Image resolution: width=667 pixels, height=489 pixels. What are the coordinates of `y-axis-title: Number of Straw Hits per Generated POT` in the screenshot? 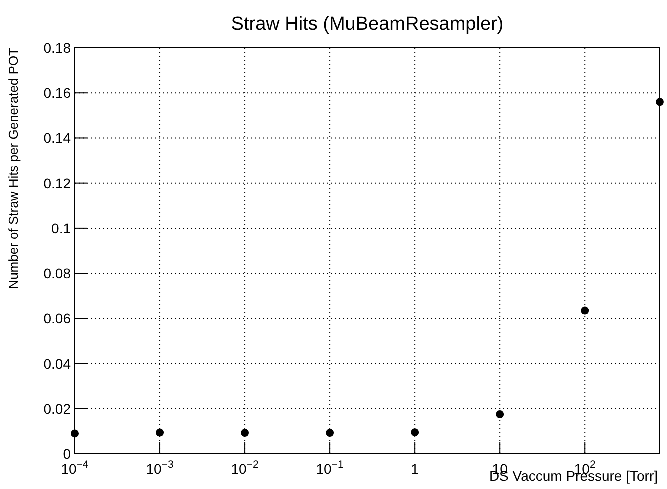 It's located at (13, 169).